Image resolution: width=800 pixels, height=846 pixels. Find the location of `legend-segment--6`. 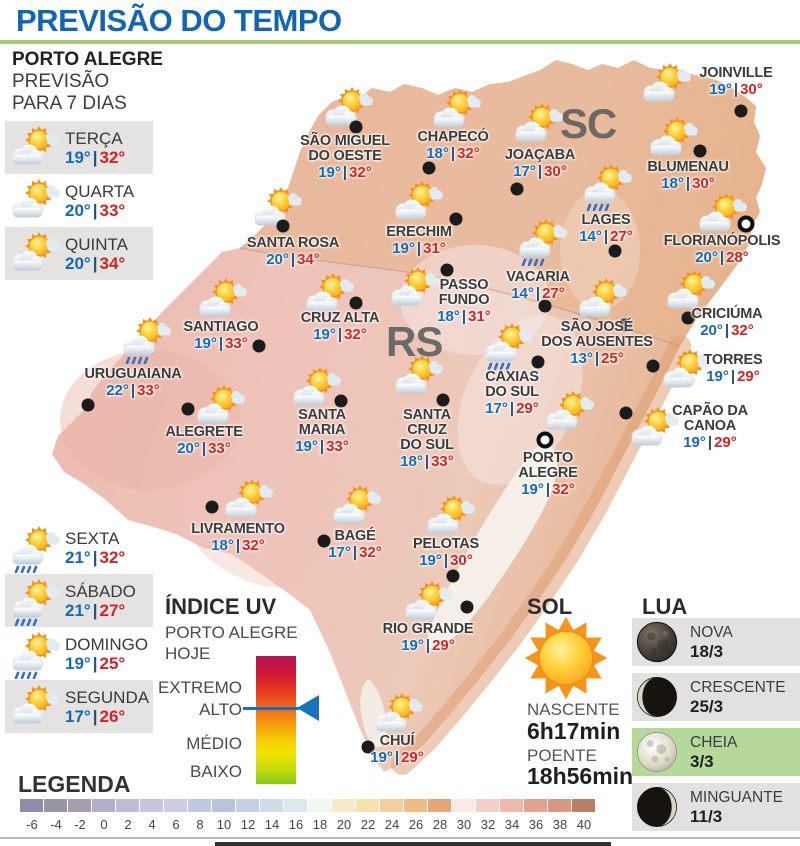

legend-segment--6 is located at coordinates (31, 805).